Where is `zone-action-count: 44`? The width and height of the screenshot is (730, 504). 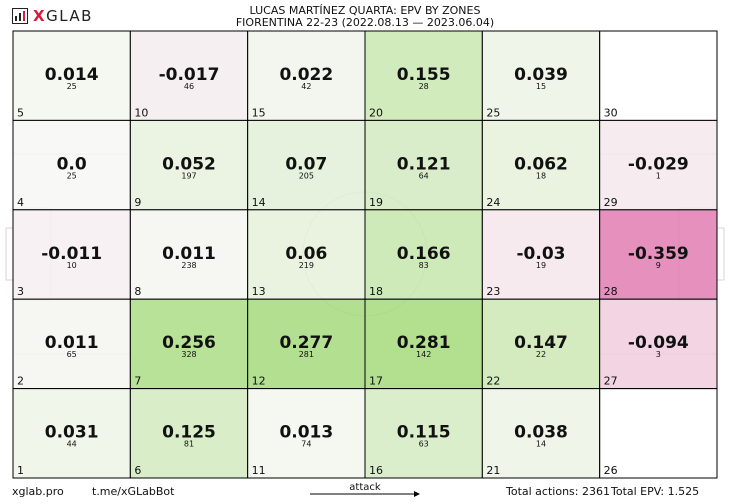
zone-action-count: 44 is located at coordinates (72, 444).